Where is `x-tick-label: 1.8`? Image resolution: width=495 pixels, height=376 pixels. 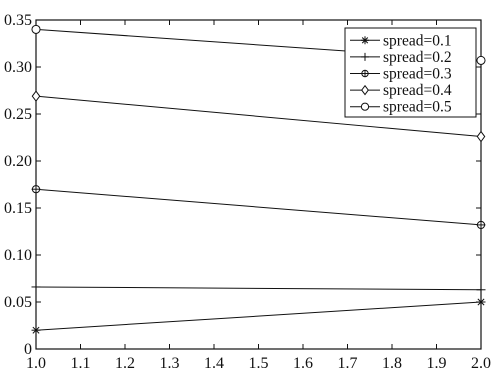 x-tick-label: 1.8 is located at coordinates (392, 363).